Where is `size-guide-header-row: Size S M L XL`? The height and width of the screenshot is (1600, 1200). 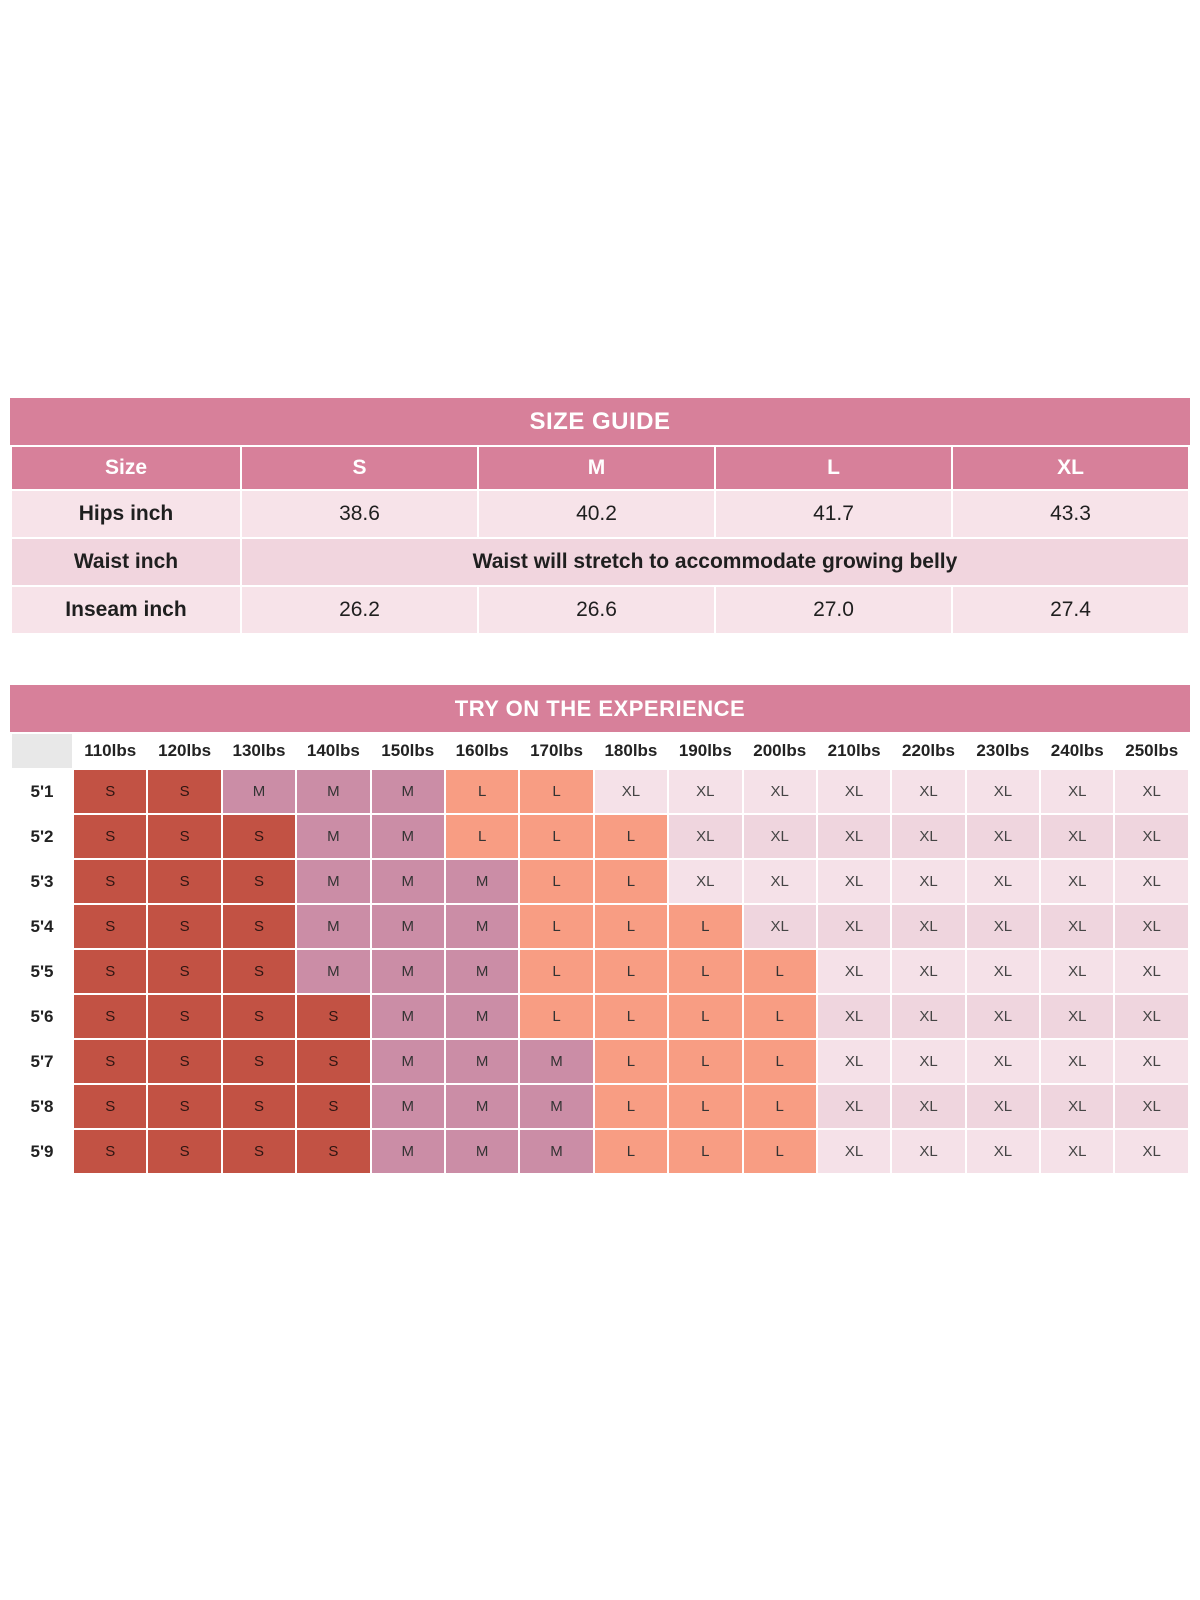
size-guide-header-row: Size S M L XL is located at coordinates (600, 468).